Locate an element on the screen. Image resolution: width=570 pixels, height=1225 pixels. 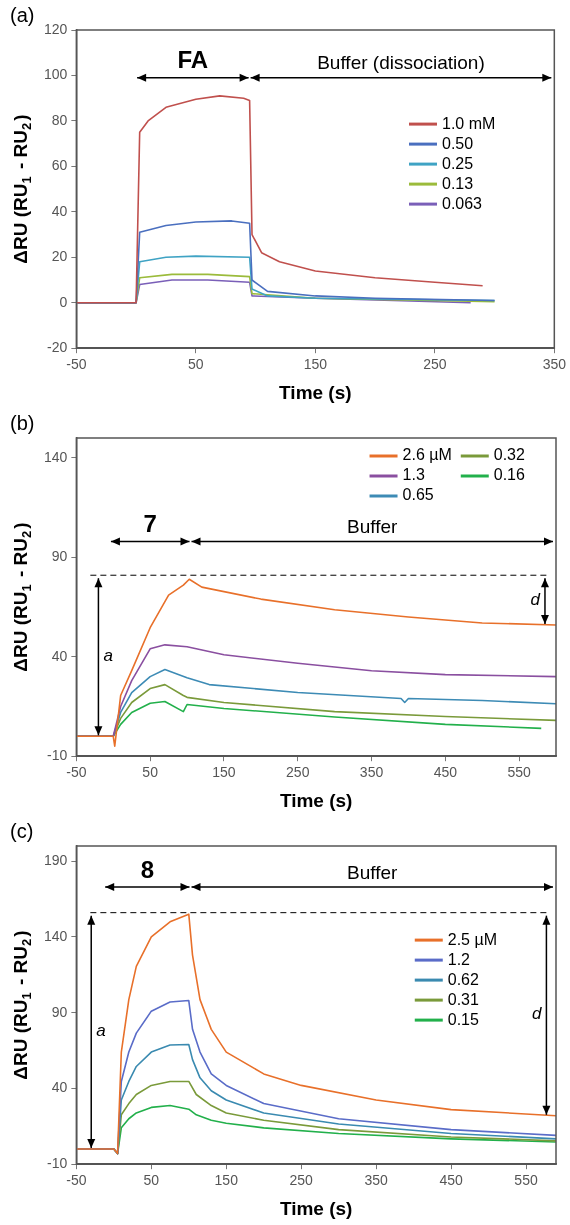
chart-title: (c) is located at coordinates (22, 830).